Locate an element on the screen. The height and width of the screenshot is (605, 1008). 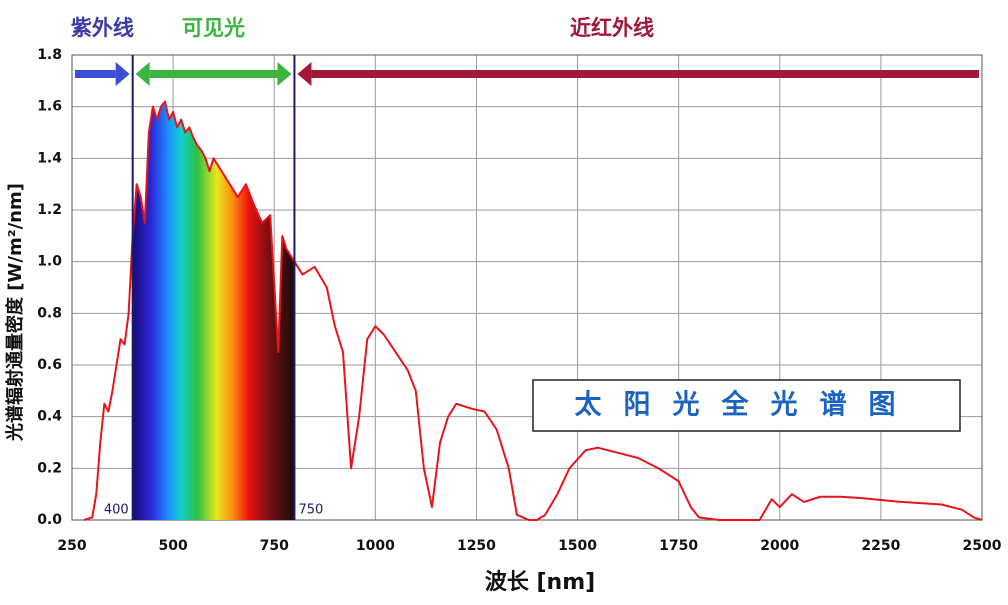
y-tick-label: 1.6 is located at coordinates (49, 107).